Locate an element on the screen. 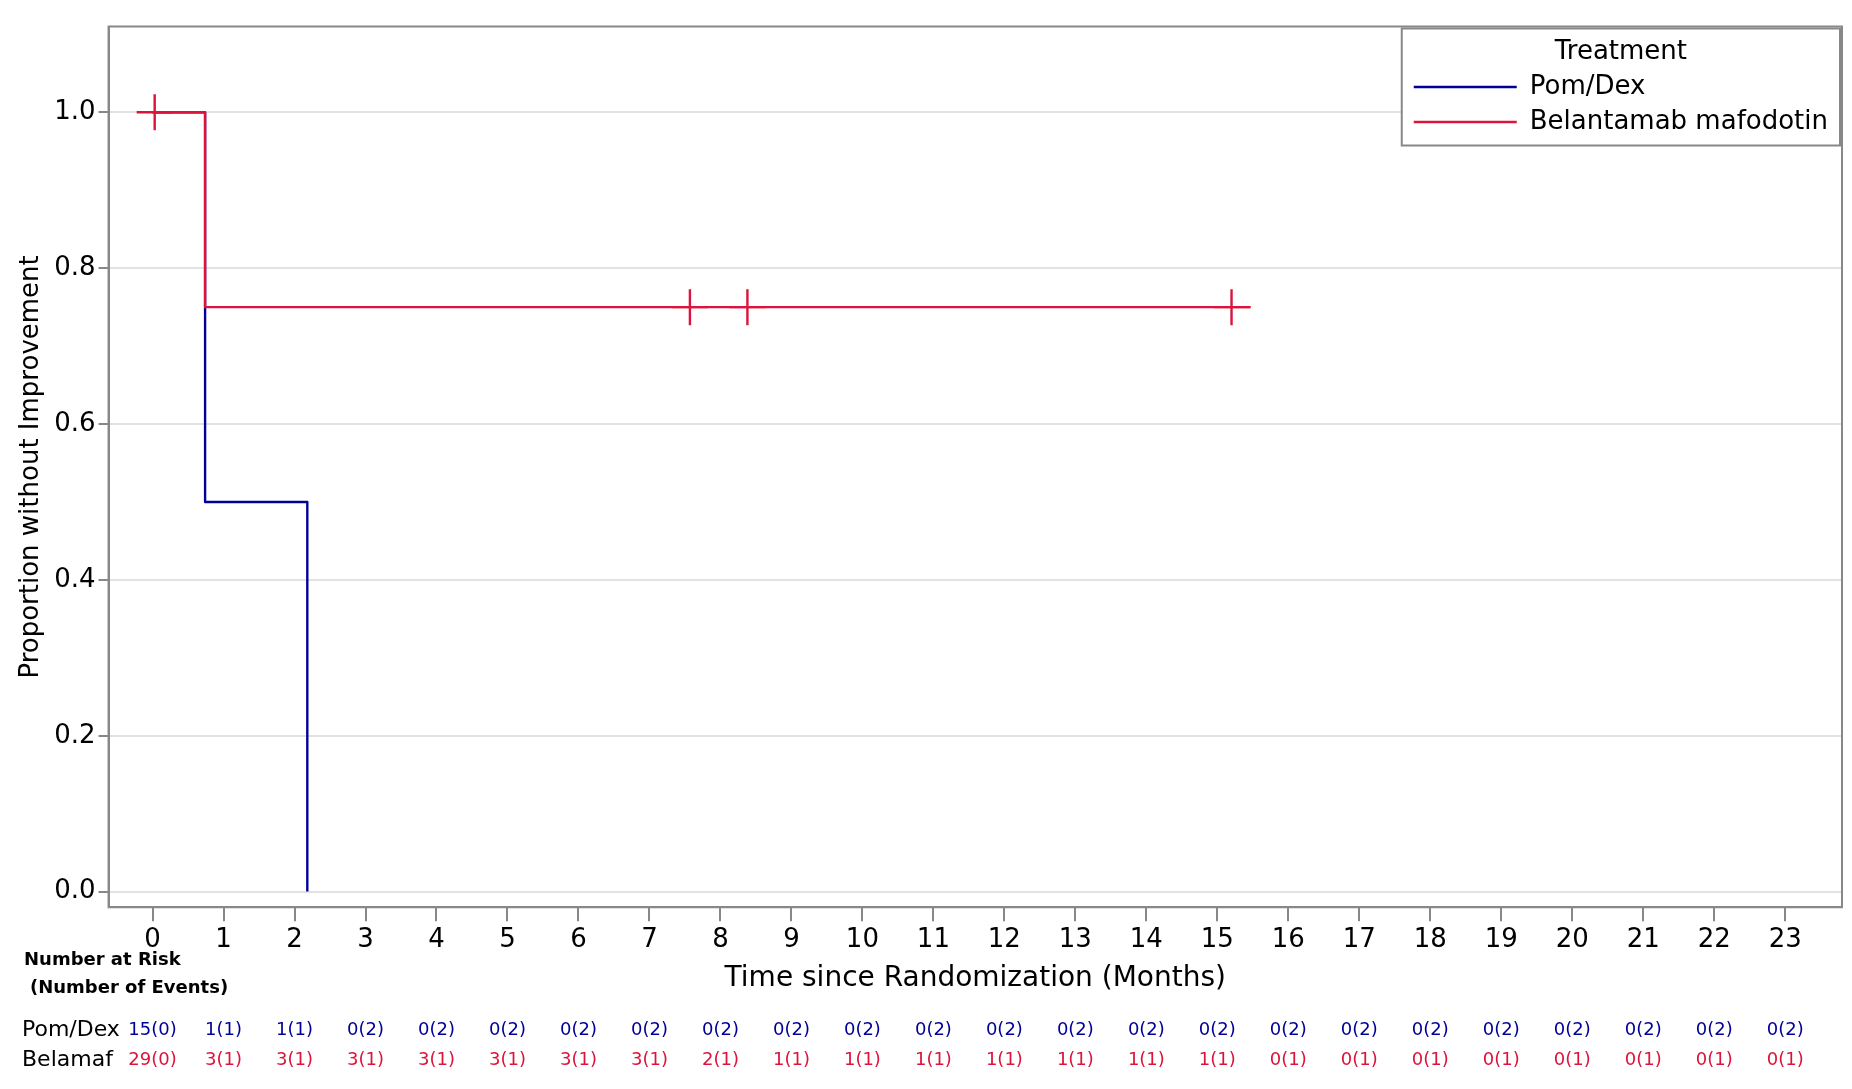 Image resolution: width=1852 pixels, height=1089 pixels. x-tick-label: 9 is located at coordinates (791, 937).